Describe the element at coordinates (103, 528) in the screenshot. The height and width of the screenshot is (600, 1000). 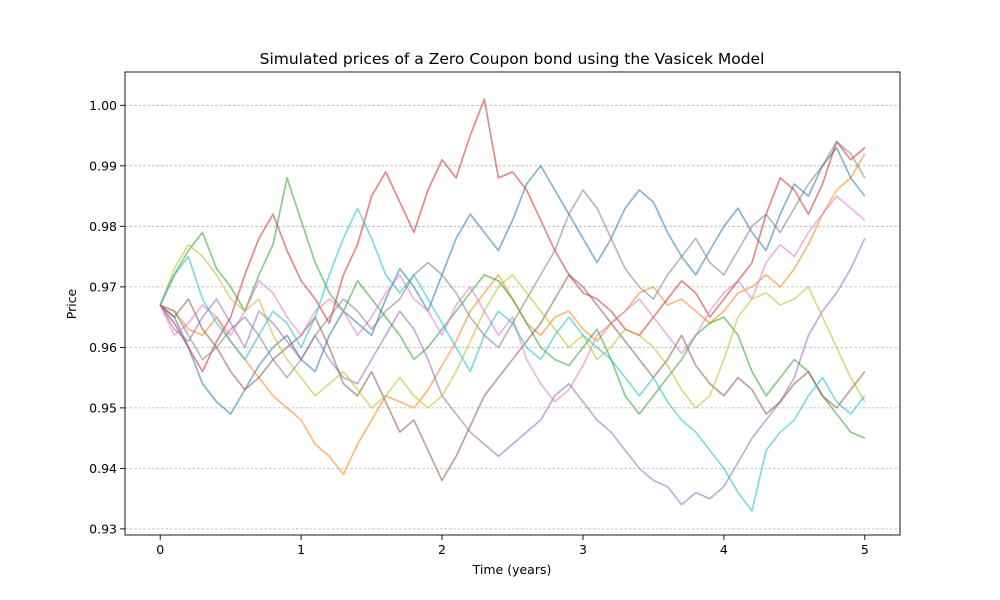
I see `y-tick-label: 0.93` at that location.